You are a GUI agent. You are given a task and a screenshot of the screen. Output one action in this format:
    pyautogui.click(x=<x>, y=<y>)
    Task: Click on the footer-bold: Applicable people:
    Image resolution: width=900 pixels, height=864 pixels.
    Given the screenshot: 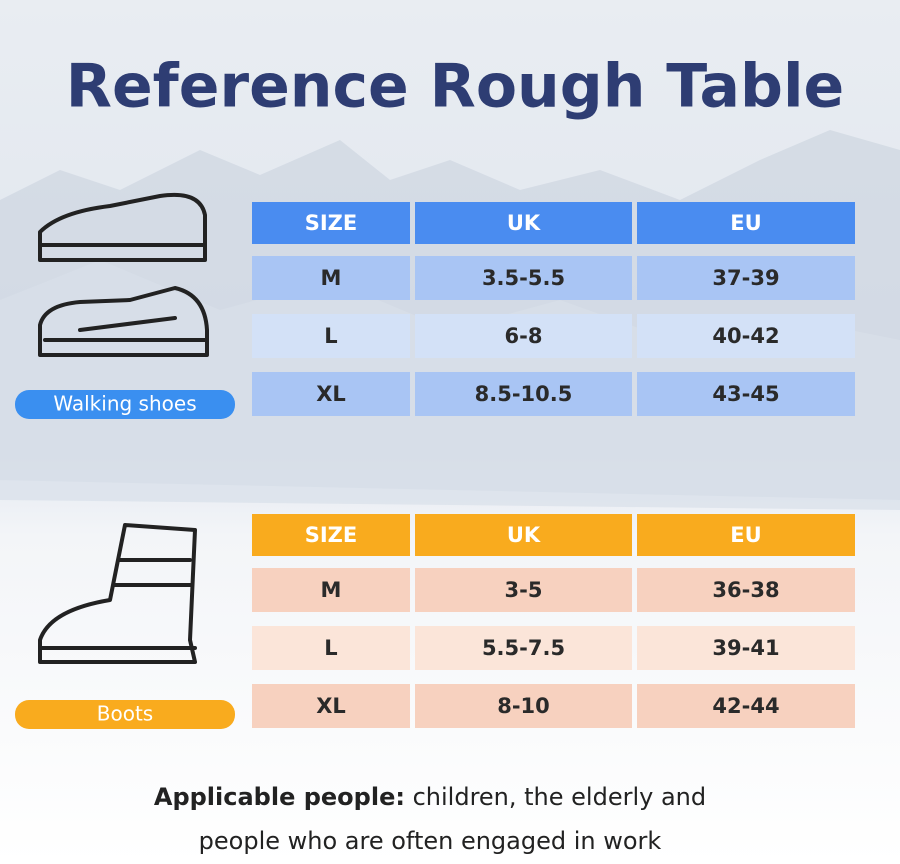 What is the action you would take?
    pyautogui.click(x=279, y=797)
    